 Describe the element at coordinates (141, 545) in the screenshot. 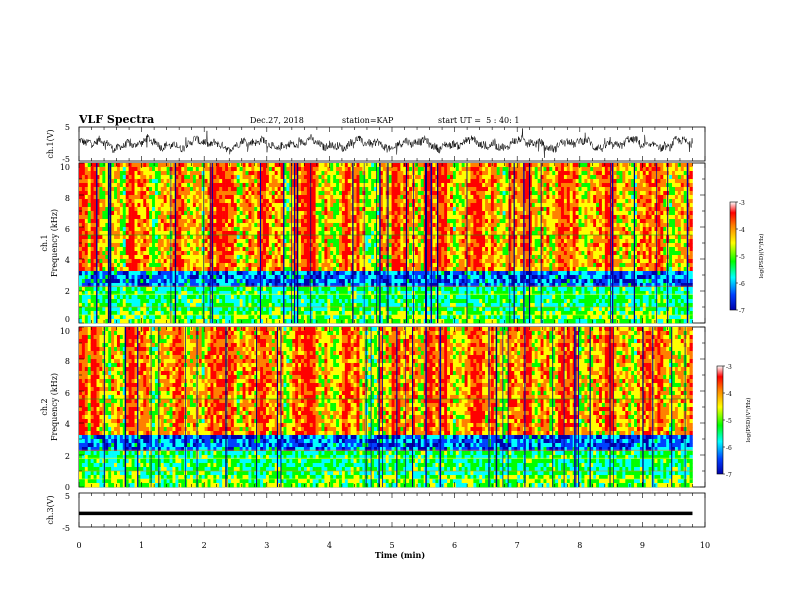

I see `x-axis-tick-label: 1` at that location.